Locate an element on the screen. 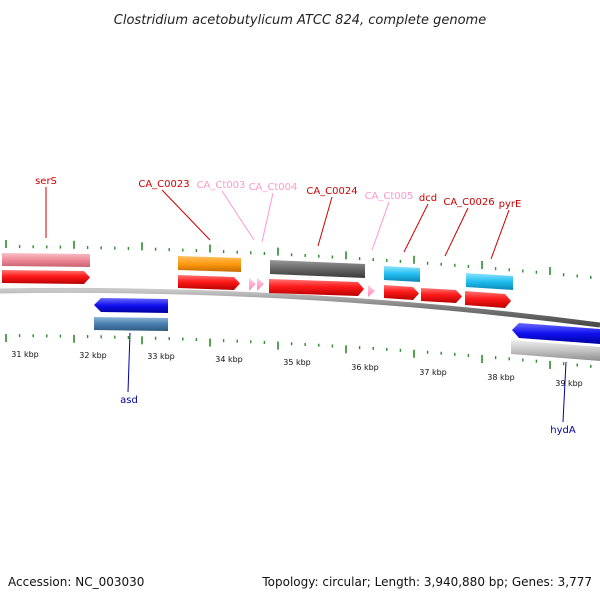 Image resolution: width=600 pixels, height=600 pixels. tick-label: 32 kbp is located at coordinates (93, 355).